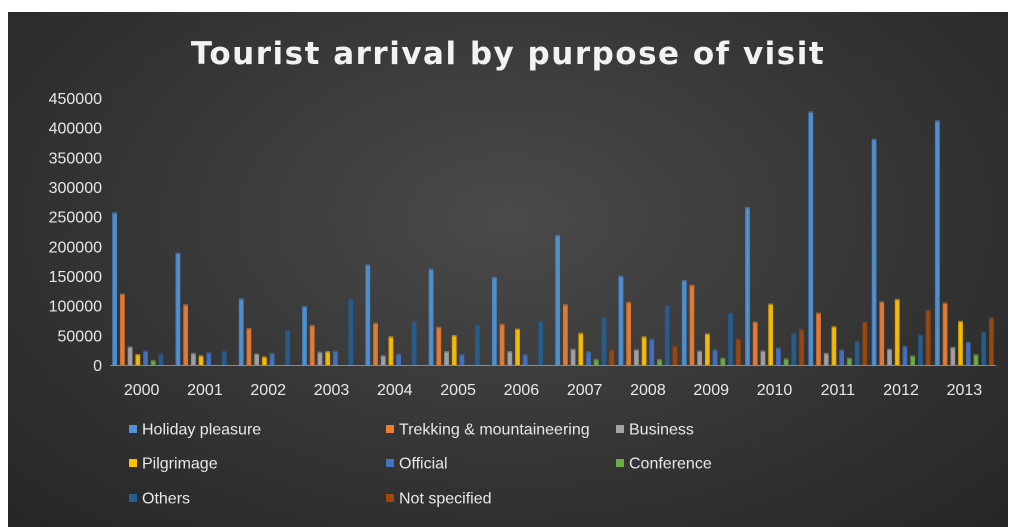 Image resolution: width=1016 pixels, height=527 pixels. Describe the element at coordinates (332, 390) in the screenshot. I see `x-tick-label: 2003` at that location.